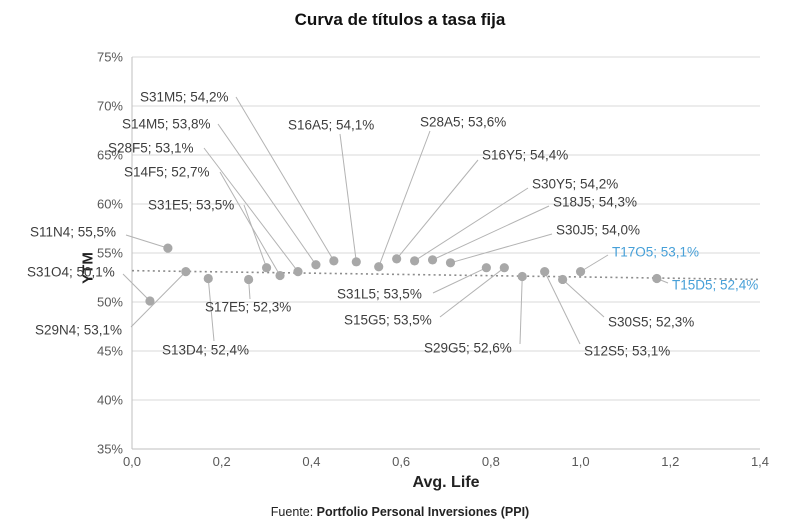 The height and width of the screenshot is (526, 800). What do you see at coordinates (379, 294) in the screenshot?
I see `point-label-S31L5: S31L5; 53,5%` at bounding box center [379, 294].